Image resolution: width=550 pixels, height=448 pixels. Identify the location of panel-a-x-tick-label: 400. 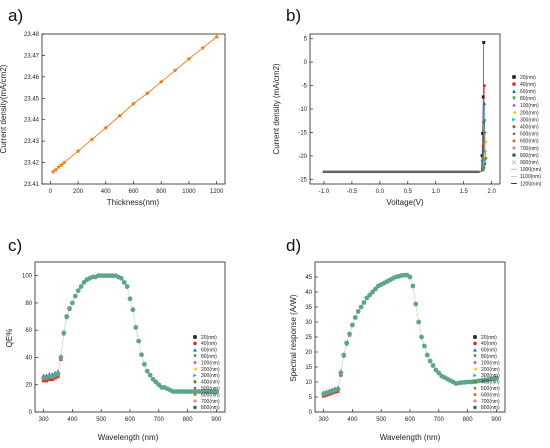
(106, 192).